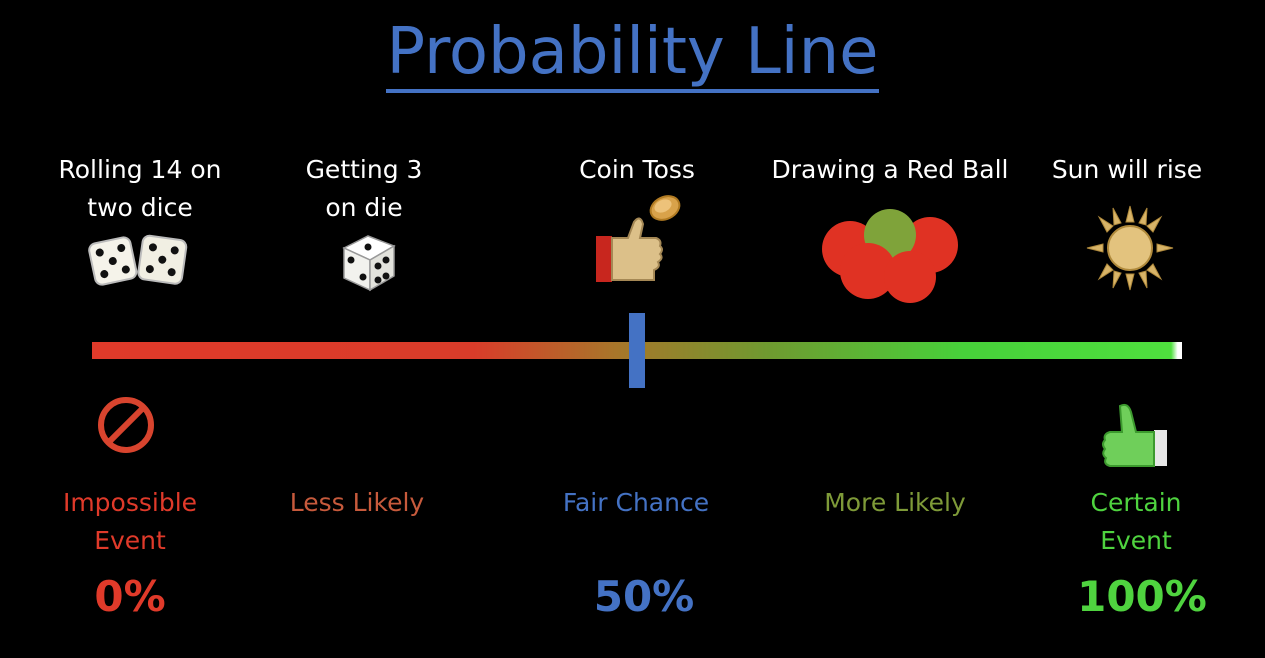 The width and height of the screenshot is (1265, 658). I want to click on label-line: Less Likely, so click(357, 502).